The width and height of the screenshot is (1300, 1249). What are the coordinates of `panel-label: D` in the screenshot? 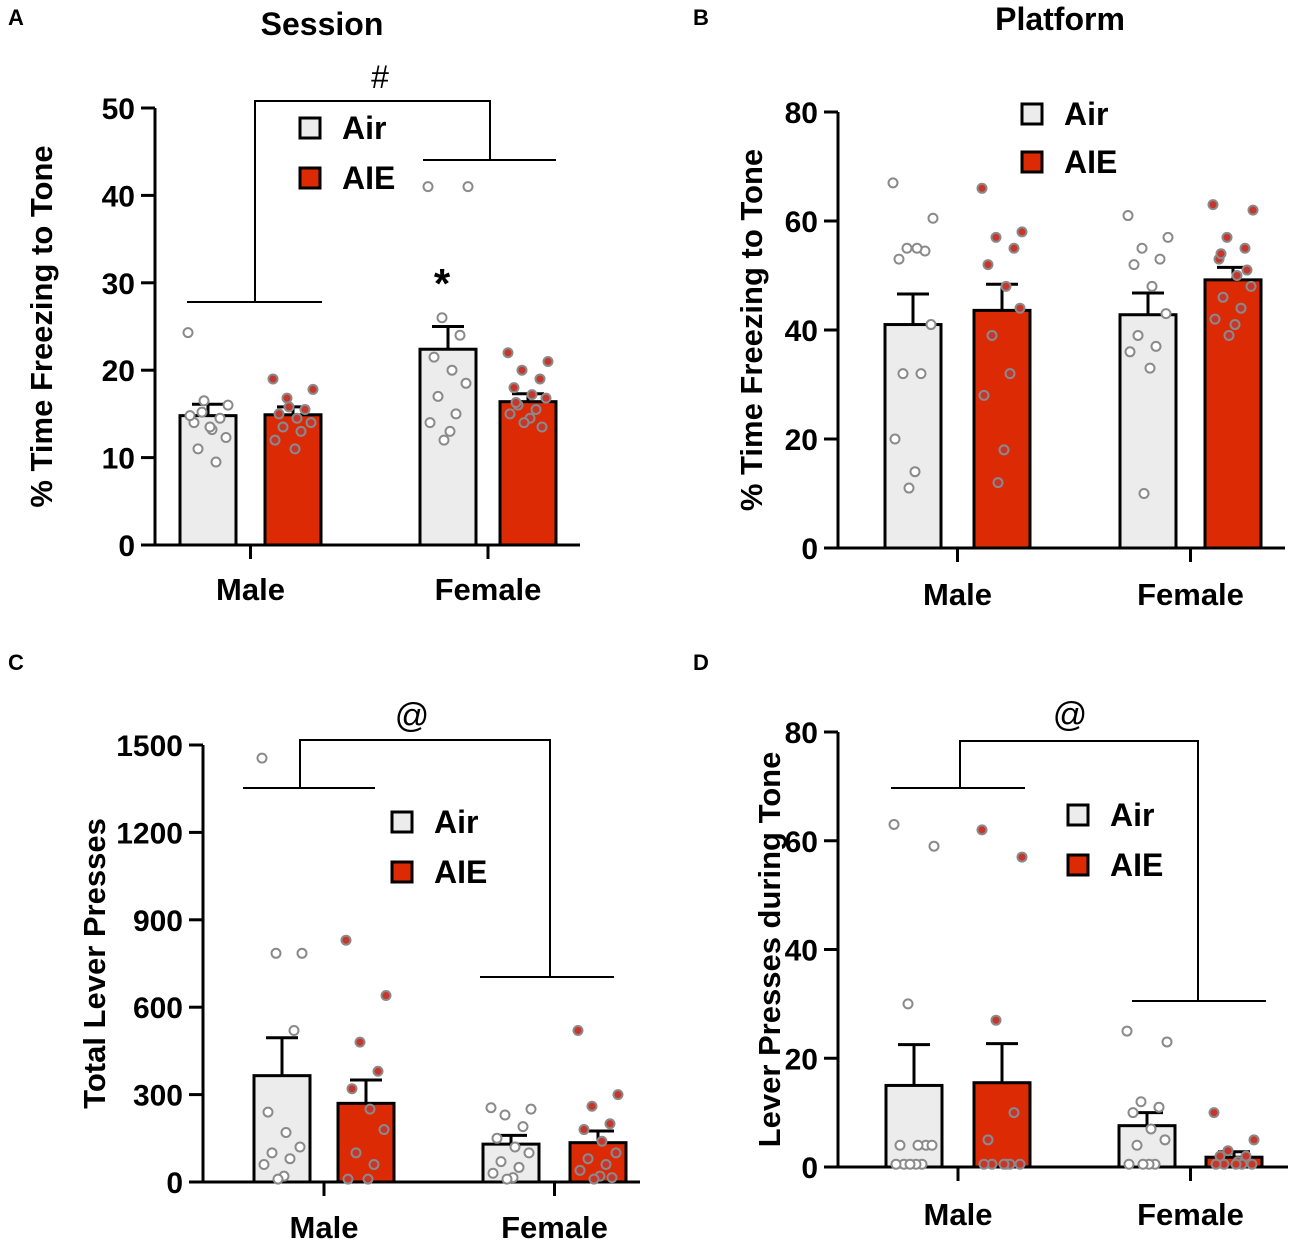 It's located at (701, 662).